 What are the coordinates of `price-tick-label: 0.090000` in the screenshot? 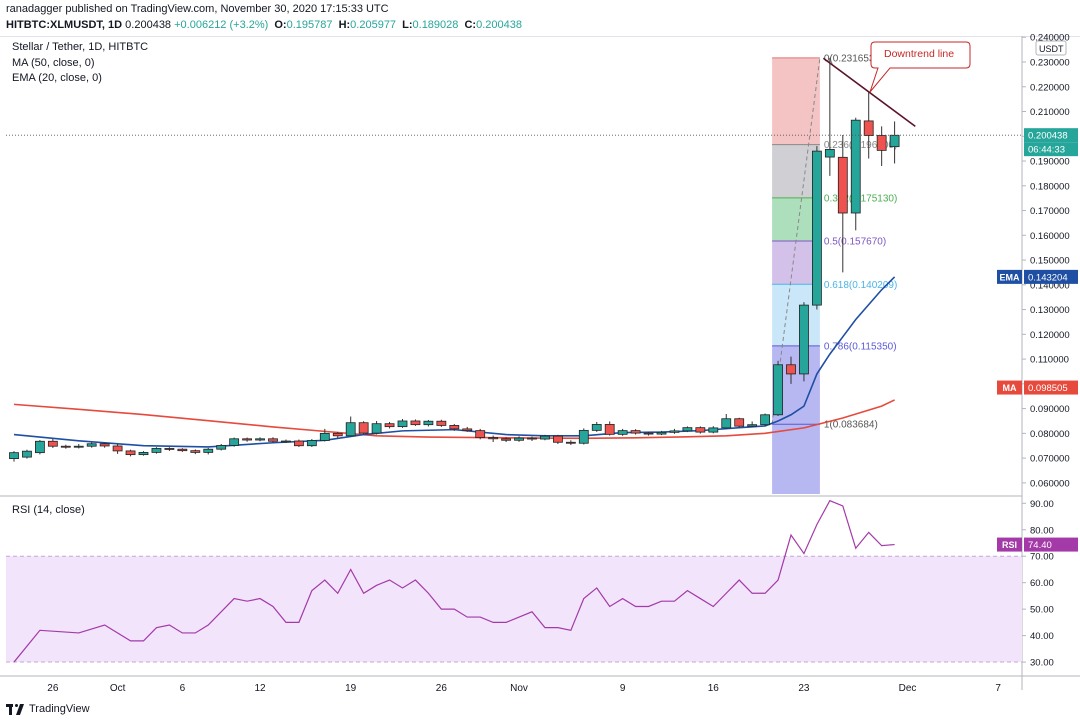 It's located at (1050, 409).